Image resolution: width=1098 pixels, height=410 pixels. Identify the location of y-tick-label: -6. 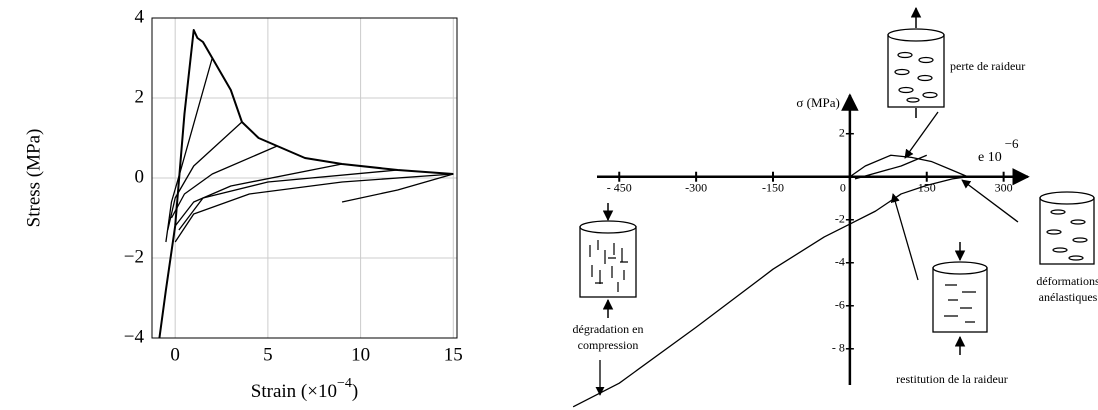
(840, 305).